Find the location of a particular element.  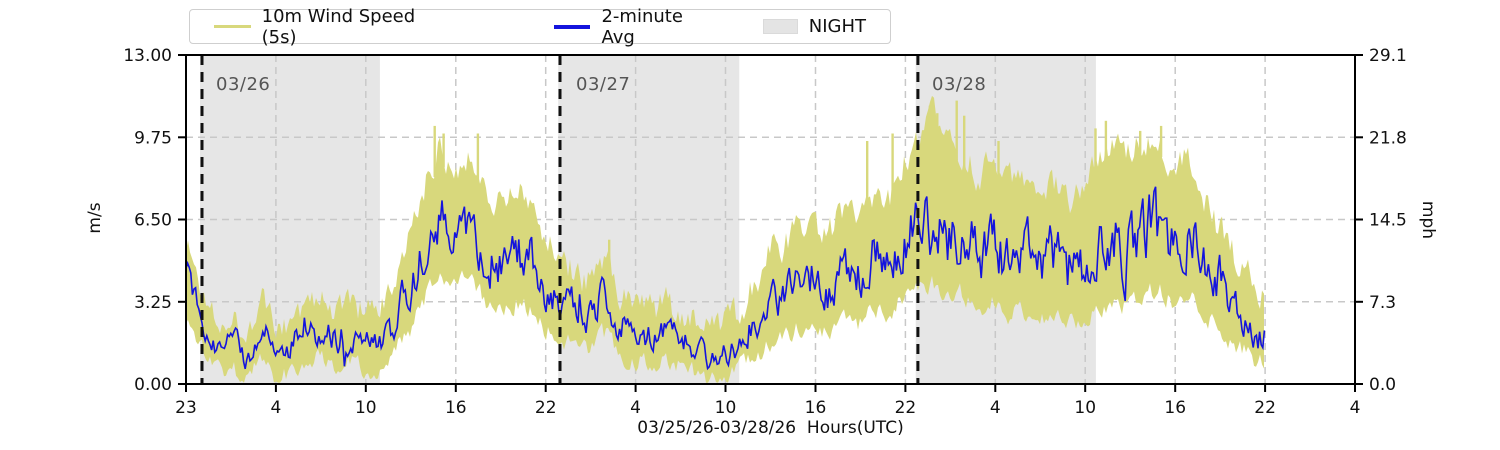

x-tick-label: 23 is located at coordinates (186, 408).